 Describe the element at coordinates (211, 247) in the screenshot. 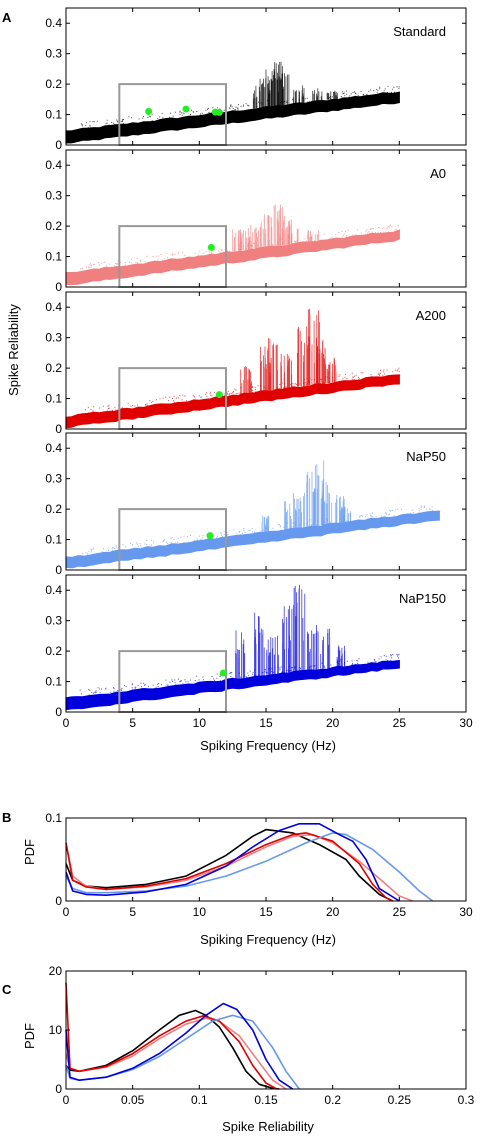

I see `a0-green-marker` at that location.